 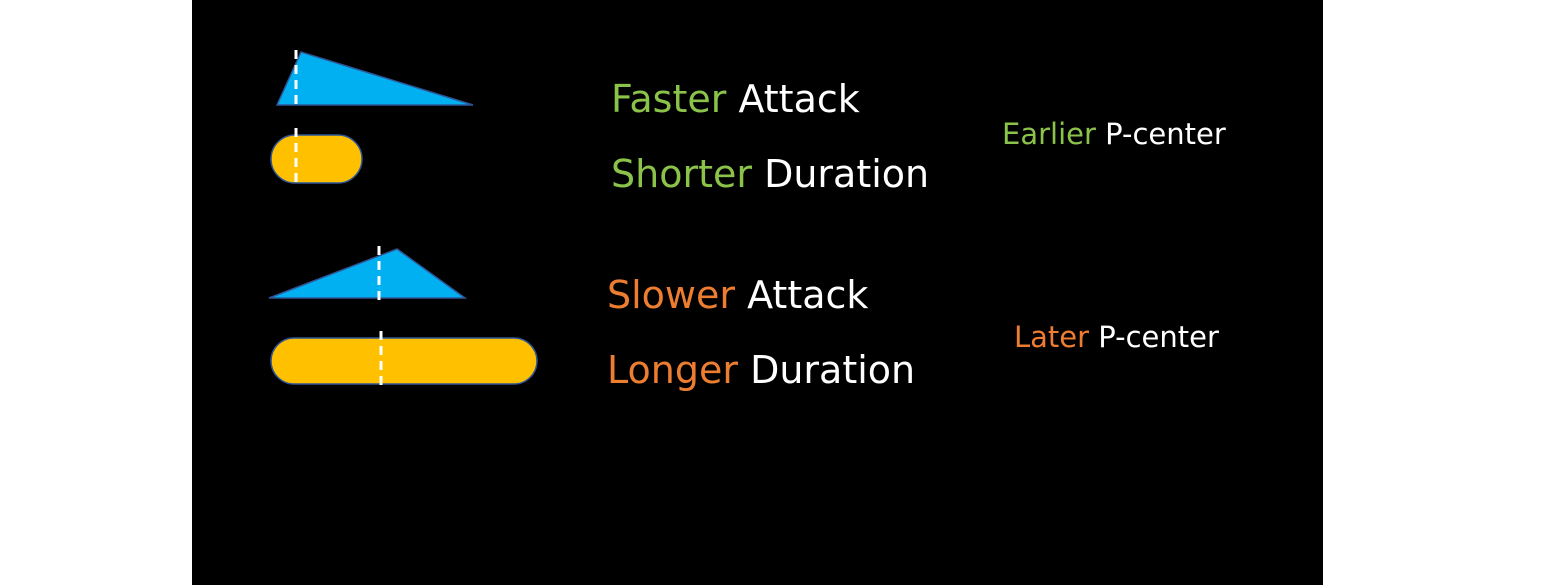 I want to click on slower-word: Slower, so click(x=671, y=295).